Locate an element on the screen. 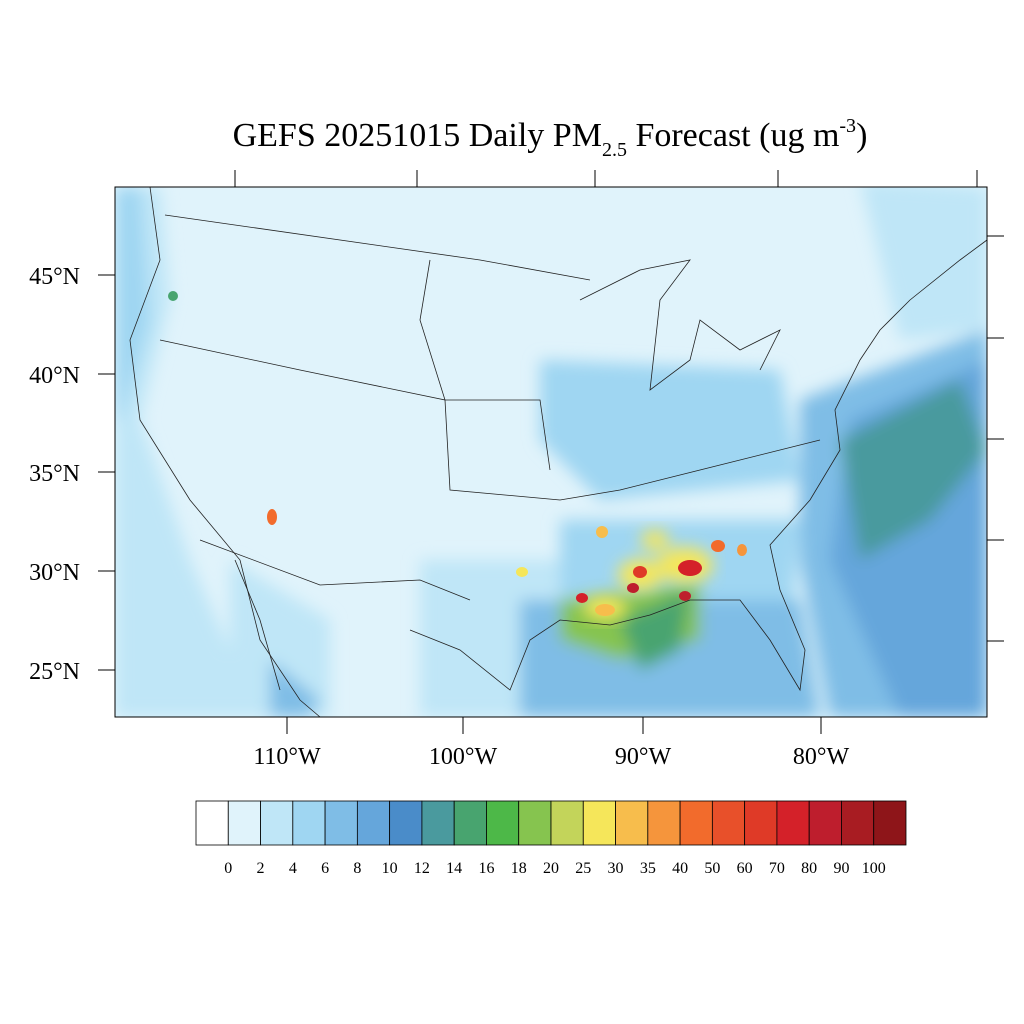  colorbar-label: 90 is located at coordinates (841, 868).